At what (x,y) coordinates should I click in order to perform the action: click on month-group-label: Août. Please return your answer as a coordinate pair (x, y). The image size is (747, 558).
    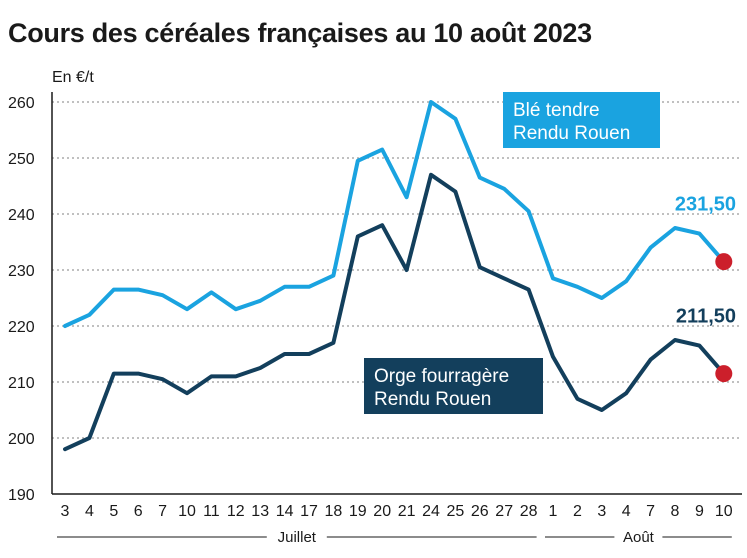
    Looking at the image, I should click on (639, 537).